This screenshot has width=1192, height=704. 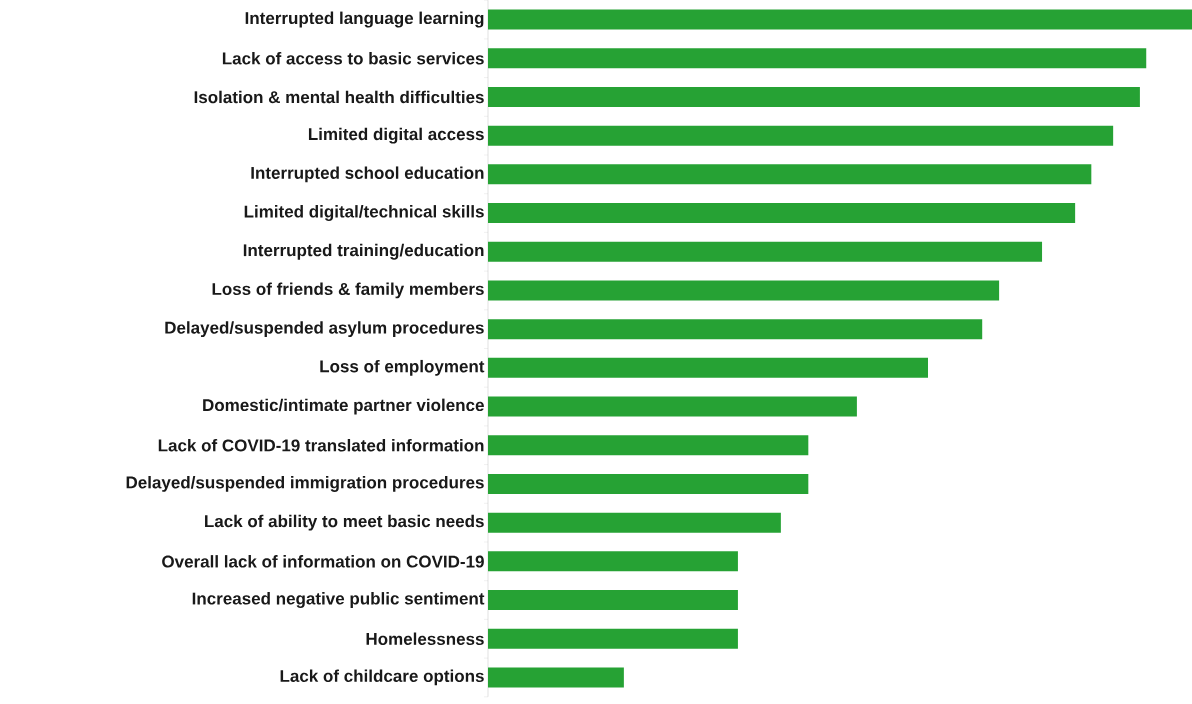 What do you see at coordinates (343, 406) in the screenshot?
I see `y-tick-label: Domestic/intimate partner violence` at bounding box center [343, 406].